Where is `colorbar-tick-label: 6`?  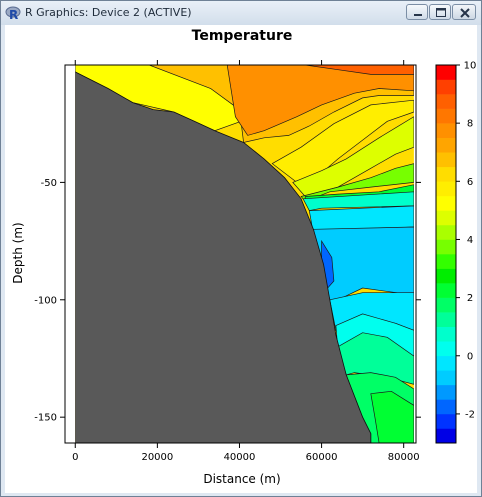
colorbar-tick-label: 6 is located at coordinates (470, 182).